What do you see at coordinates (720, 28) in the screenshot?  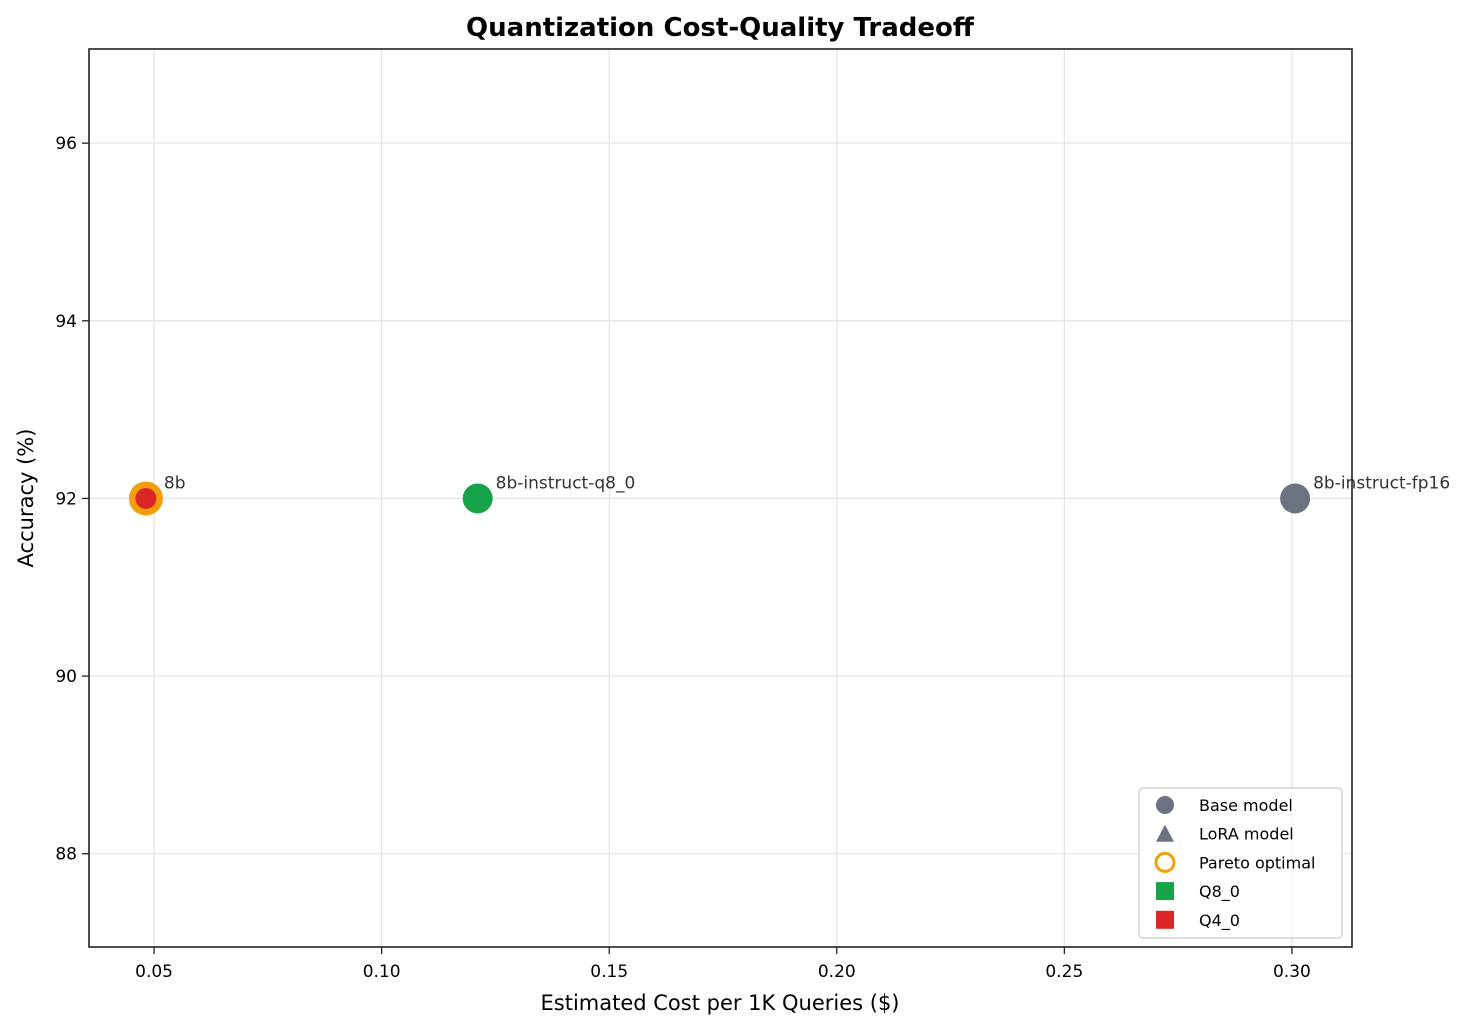 I see `chart-title: Quantization Cost-Quality Tradeoff` at bounding box center [720, 28].